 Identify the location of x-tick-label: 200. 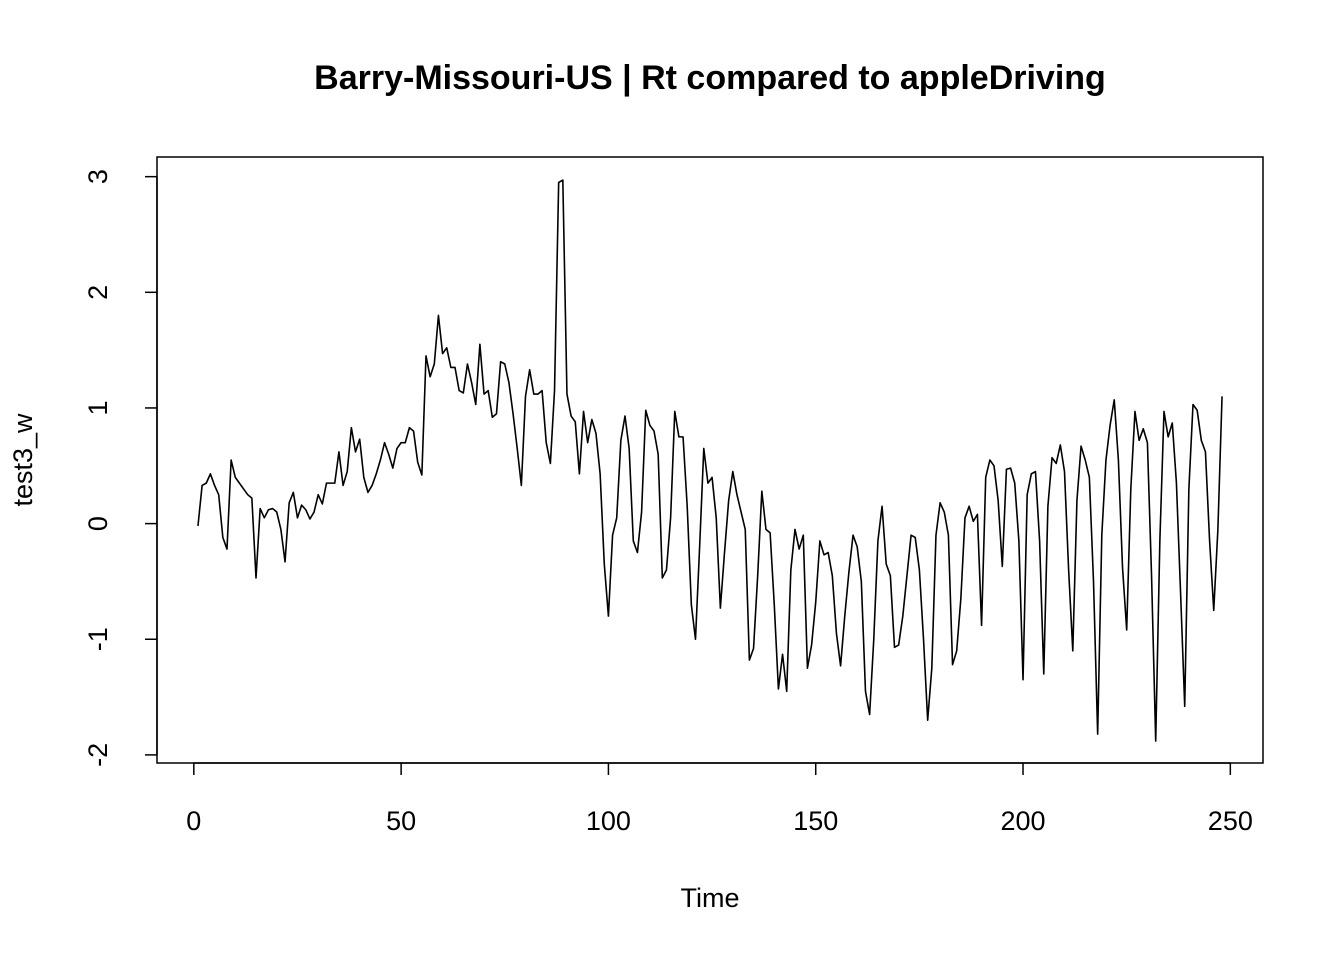
(1022, 821).